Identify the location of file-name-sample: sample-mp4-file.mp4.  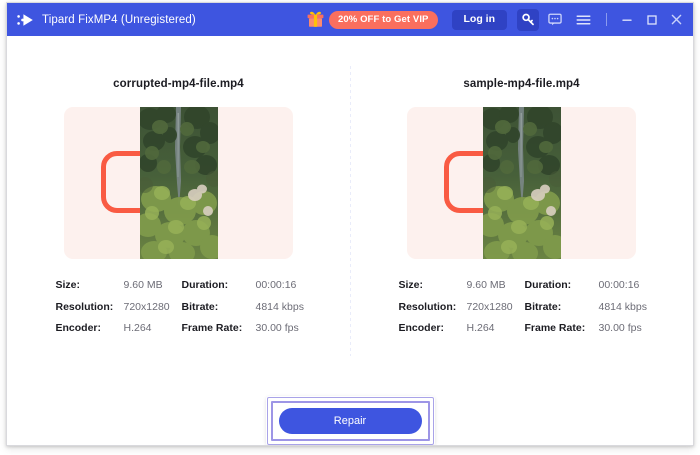
(521, 84).